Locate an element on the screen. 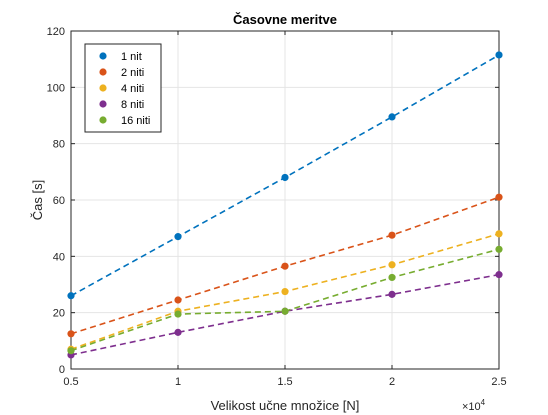 This screenshot has width=548, height=415. legend: 1 nit 2 niti 4 niti 8 niti 16 niti is located at coordinates (123, 88).